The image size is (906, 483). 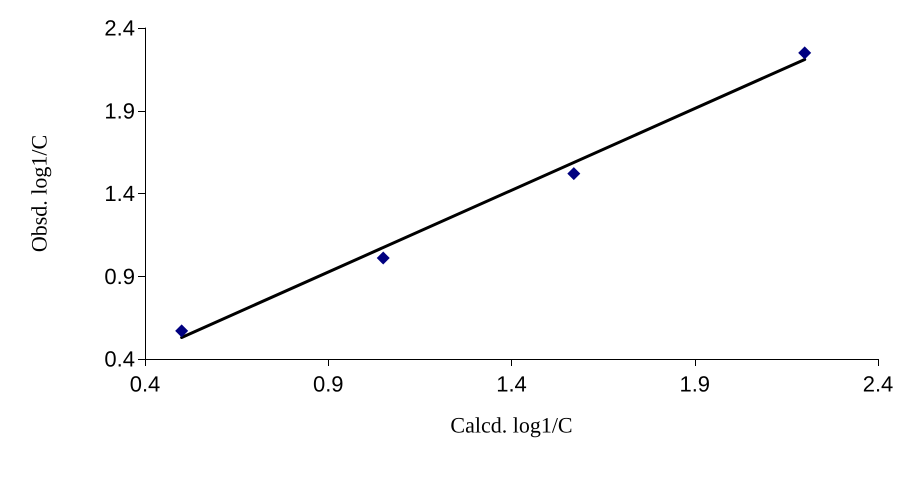 What do you see at coordinates (119, 359) in the screenshot?
I see `y-tick-label: 0.4` at bounding box center [119, 359].